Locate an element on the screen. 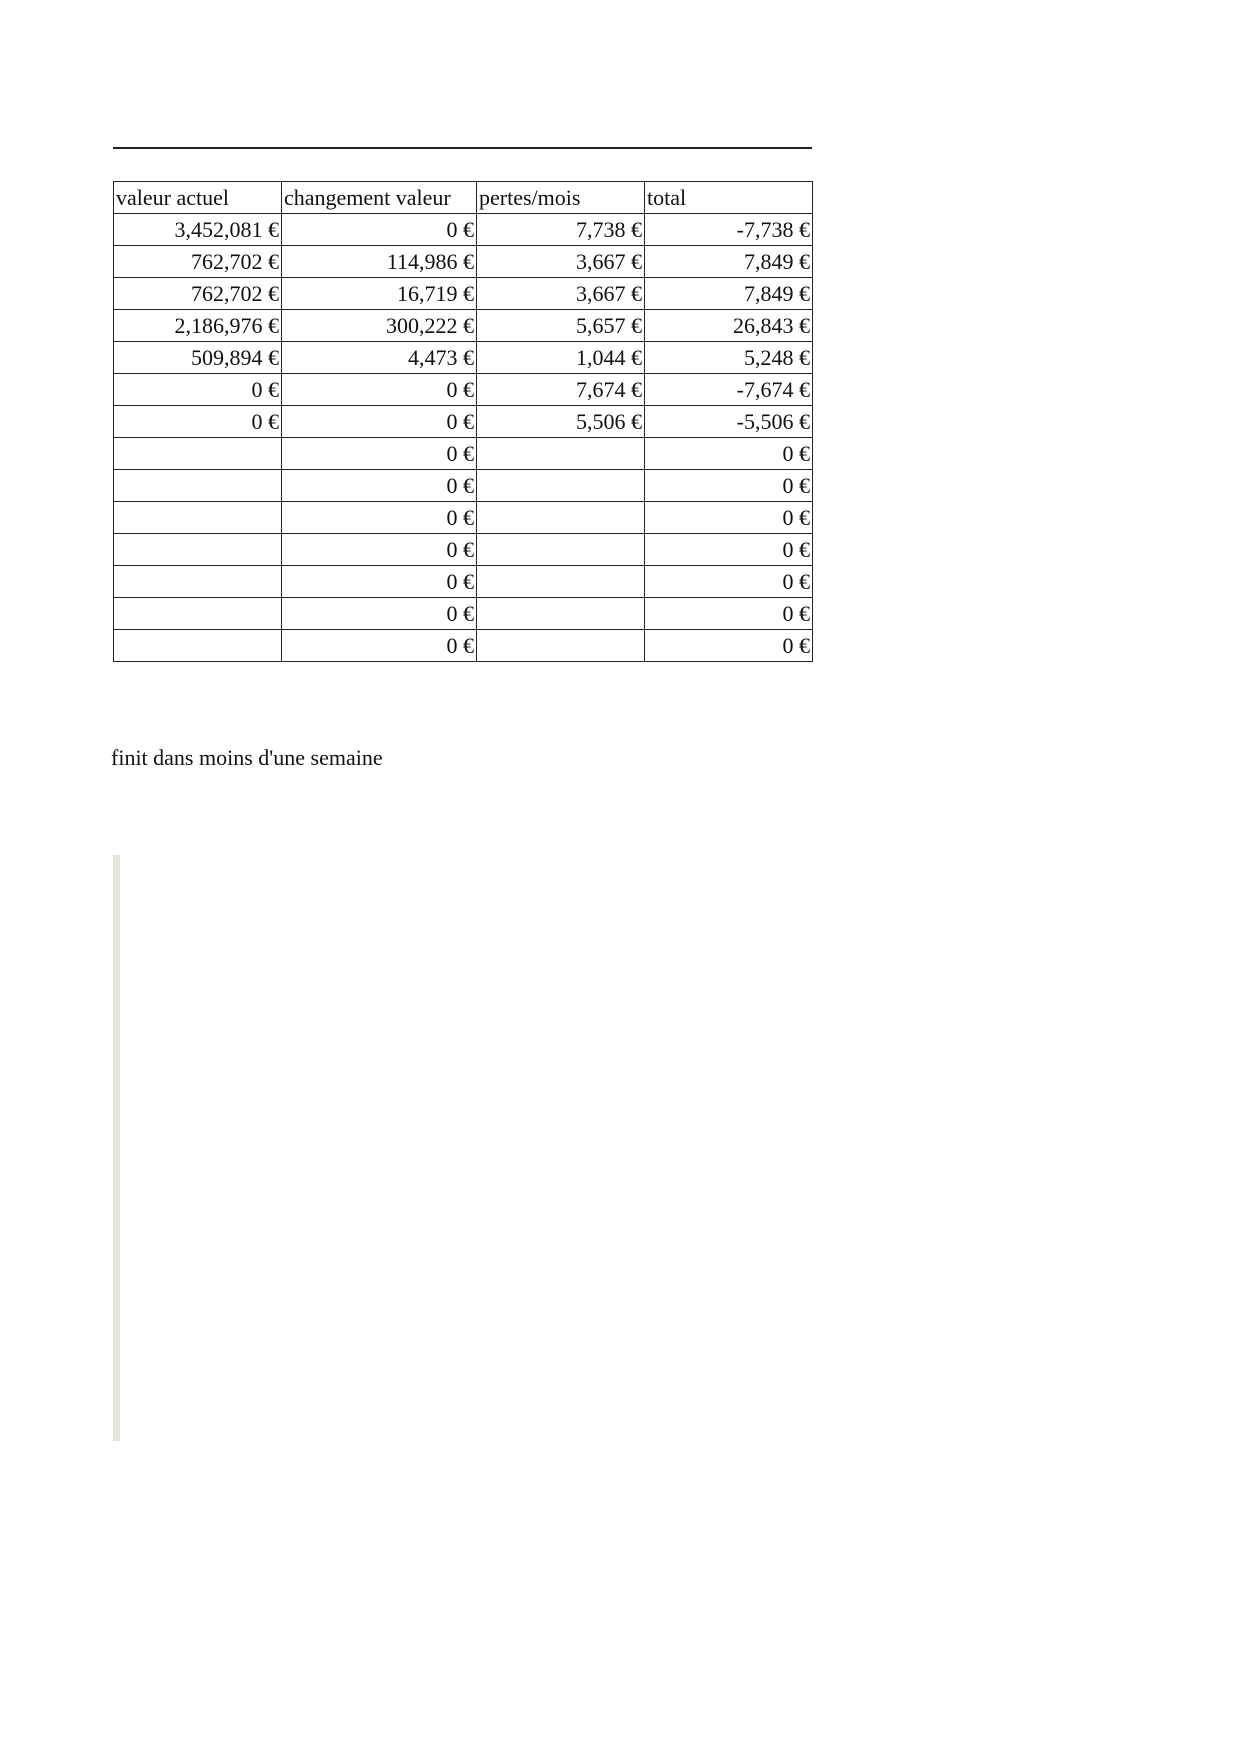  cell-valeur-actuel: 3,452,081 € is located at coordinates (197, 229).